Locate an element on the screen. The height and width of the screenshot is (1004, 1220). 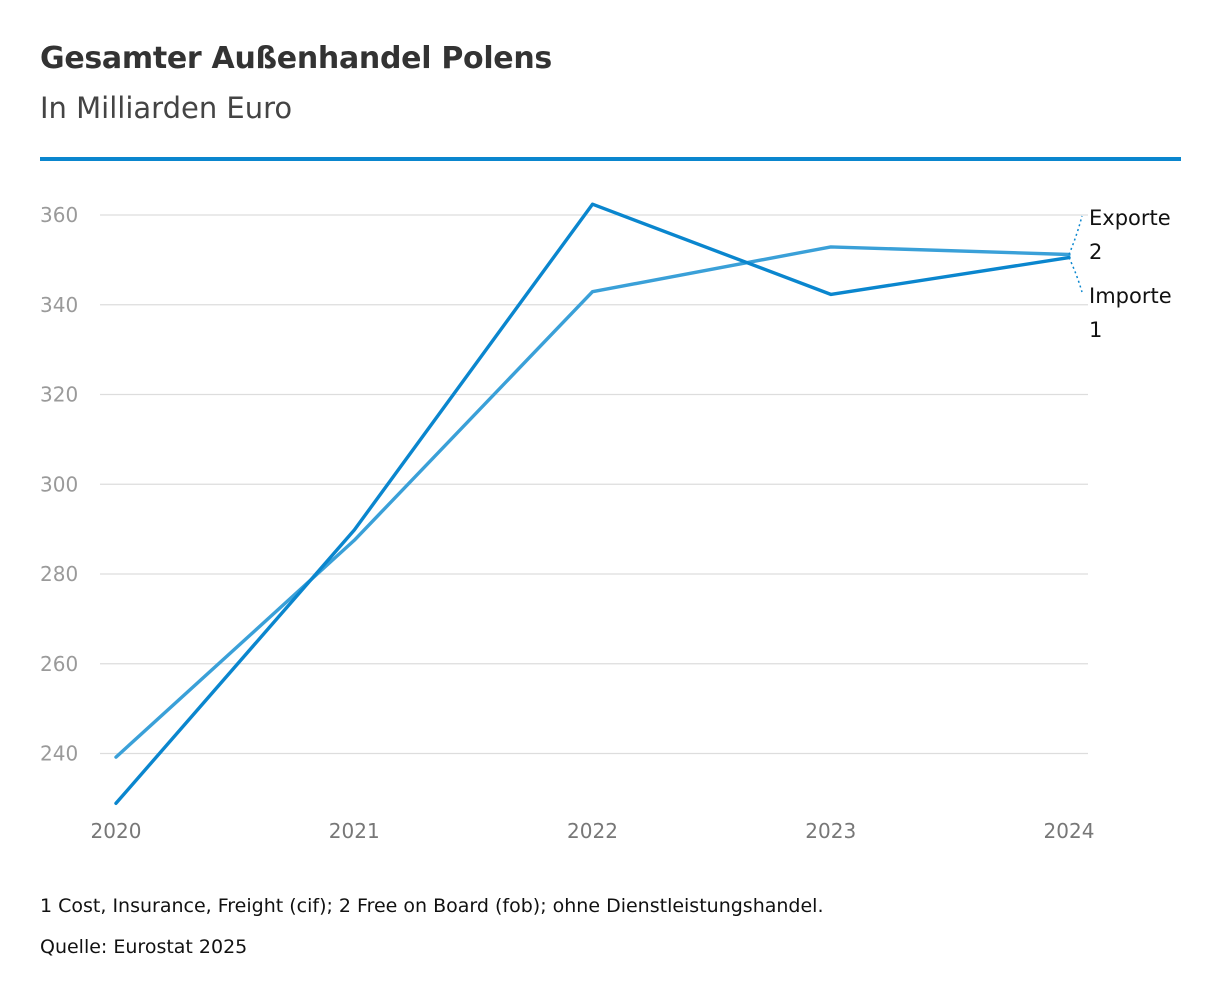
leader-line-exporte is located at coordinates (1075, 235).